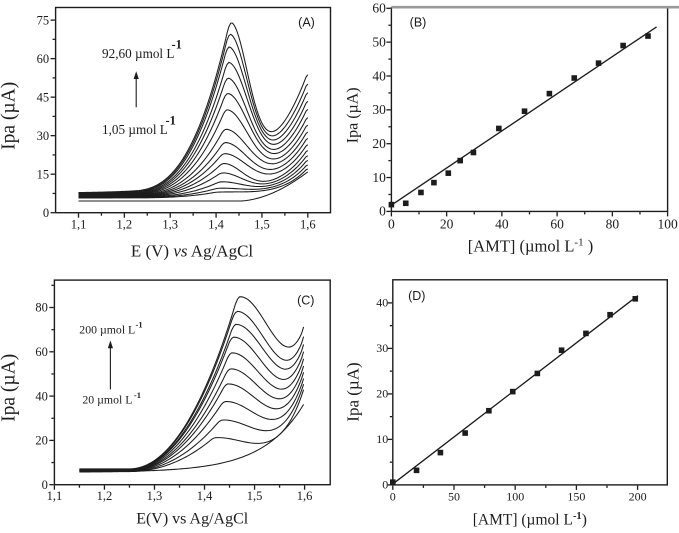 Image resolution: width=679 pixels, height=533 pixels. Describe the element at coordinates (530, 246) in the screenshot. I see `svg-text: [AMT] (µmol L-1 )` at that location.